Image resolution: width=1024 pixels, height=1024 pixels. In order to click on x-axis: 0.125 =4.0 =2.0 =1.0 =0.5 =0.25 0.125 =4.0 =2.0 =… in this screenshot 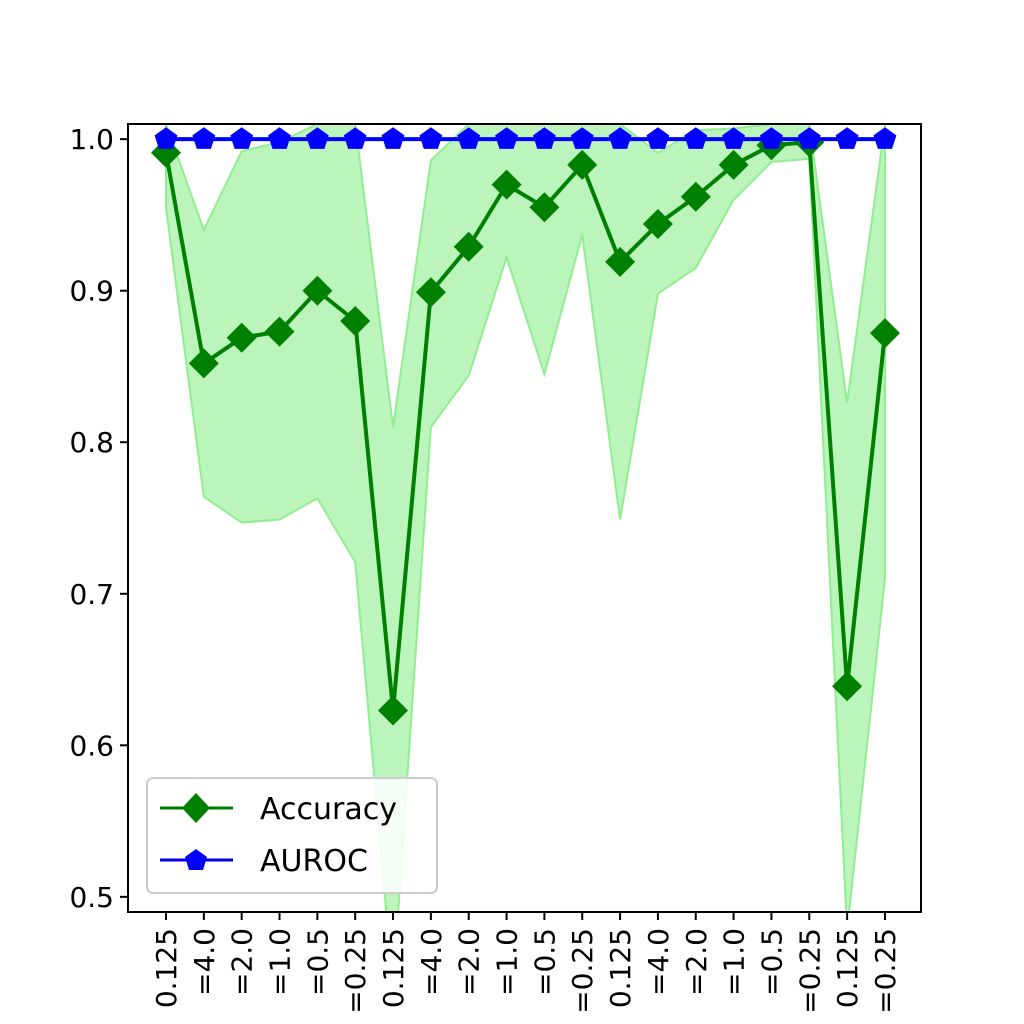, I will do `click(526, 963)`.